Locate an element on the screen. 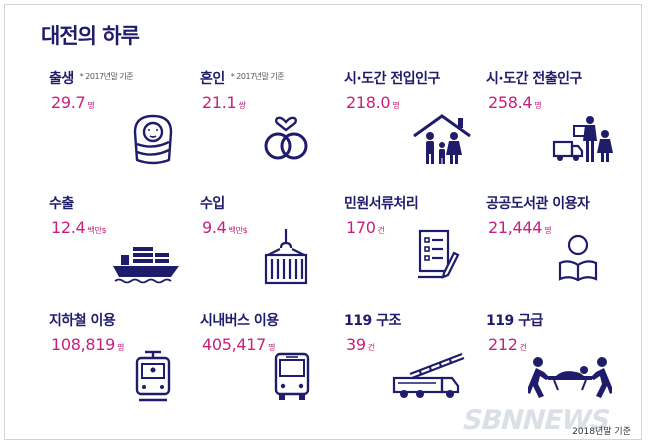  stat-export: 수출 12.4 백만$ is located at coordinates (124, 252).